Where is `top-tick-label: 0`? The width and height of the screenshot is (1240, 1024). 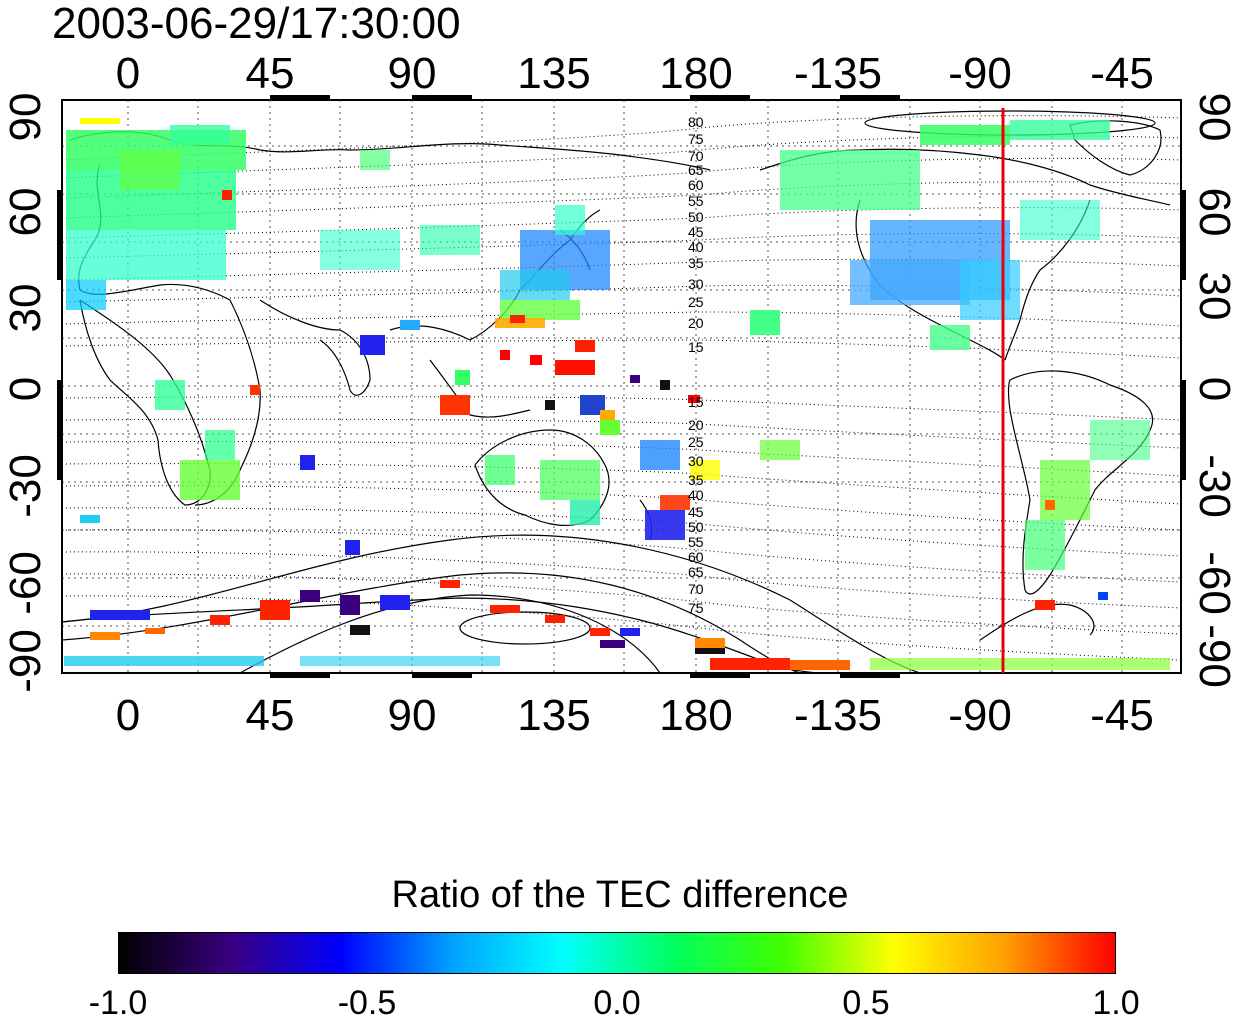
top-tick-label: 0 is located at coordinates (128, 73).